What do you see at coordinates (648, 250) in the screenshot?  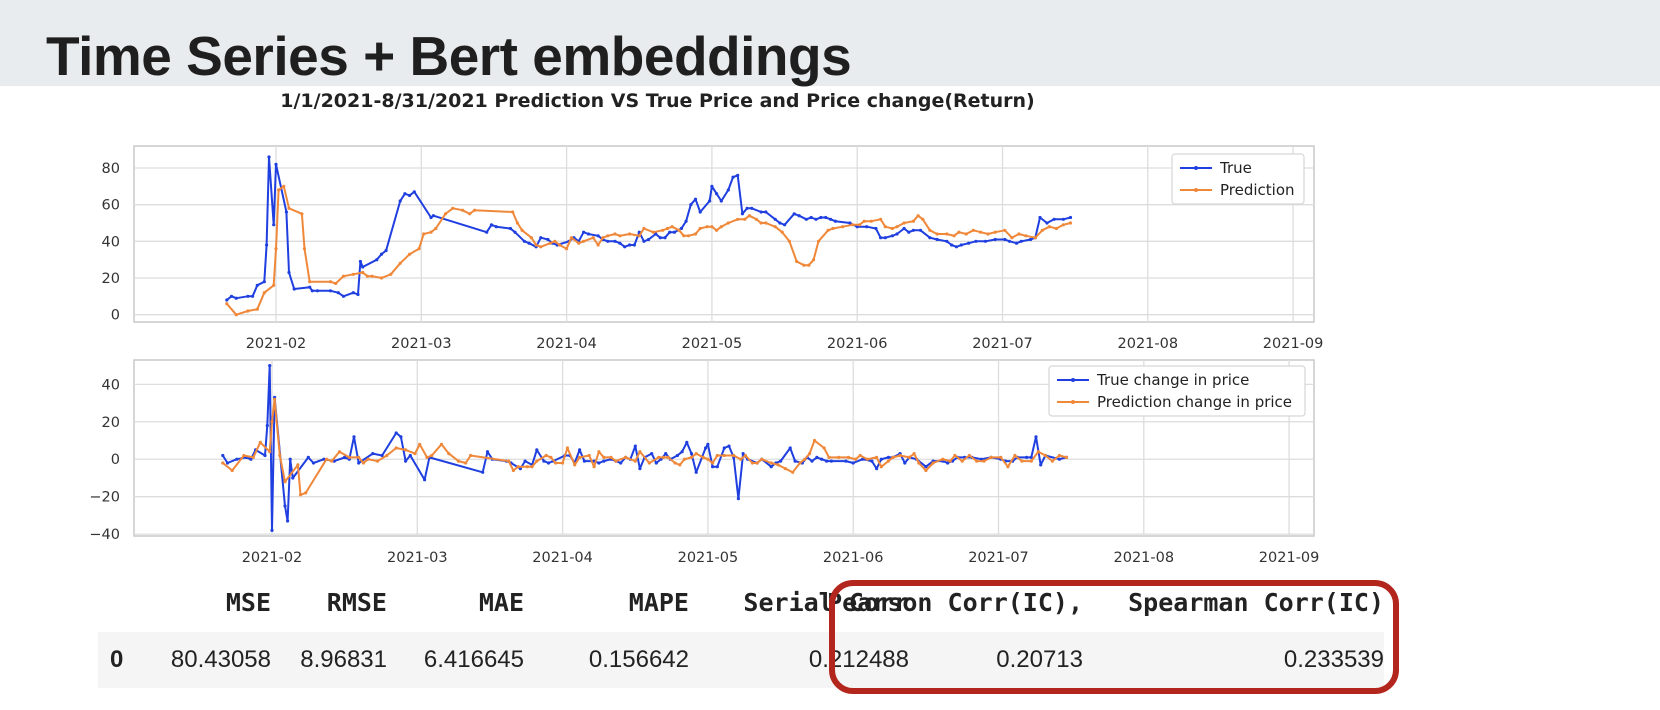 I see `series-line` at bounding box center [648, 250].